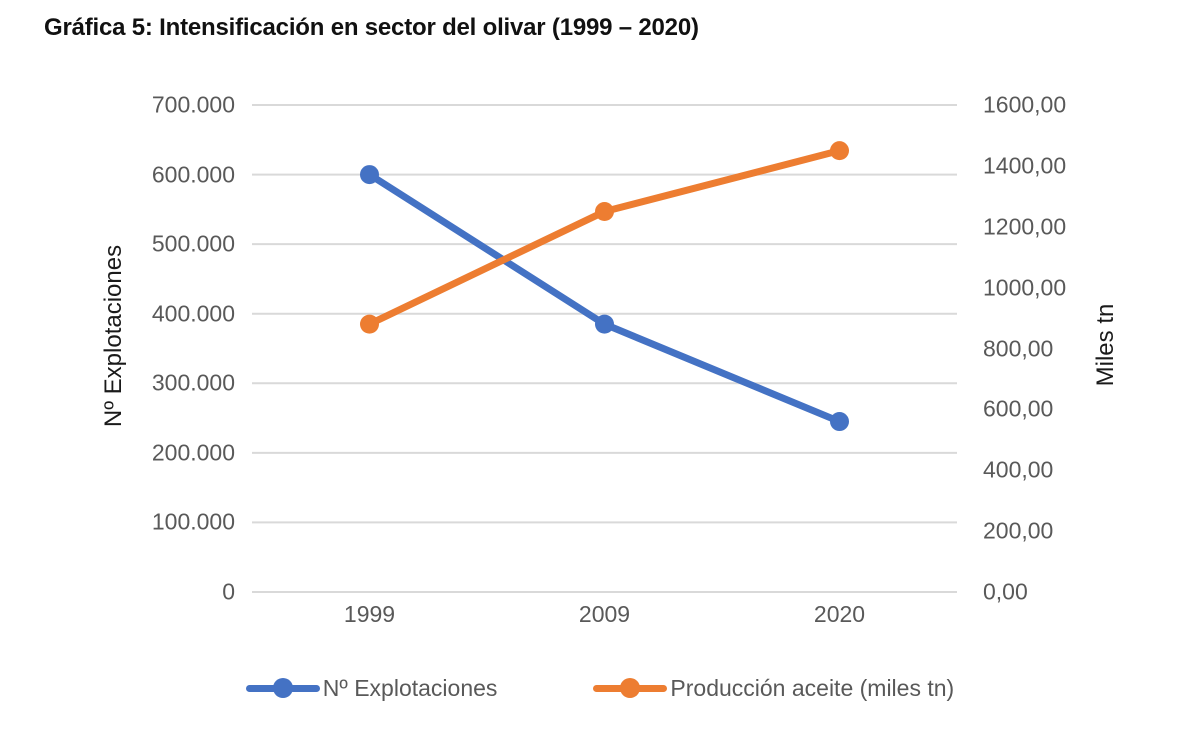  I want to click on legend-item-produccion-aceite: Producción aceite (miles tn), so click(773, 688).